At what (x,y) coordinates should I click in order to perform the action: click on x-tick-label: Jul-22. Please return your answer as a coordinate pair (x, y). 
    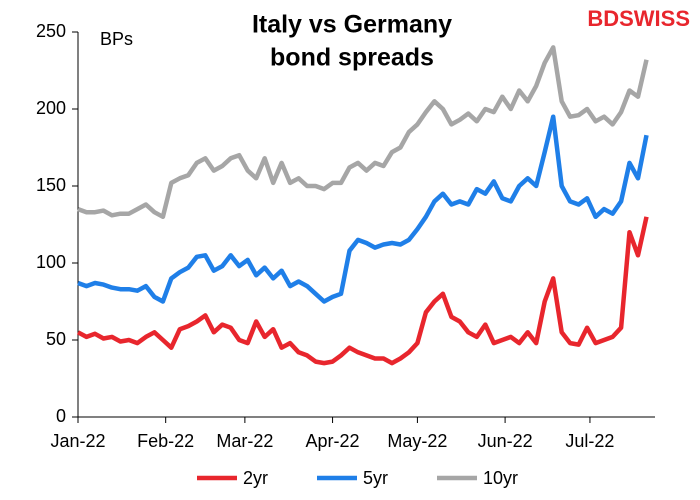
    Looking at the image, I should click on (589, 441).